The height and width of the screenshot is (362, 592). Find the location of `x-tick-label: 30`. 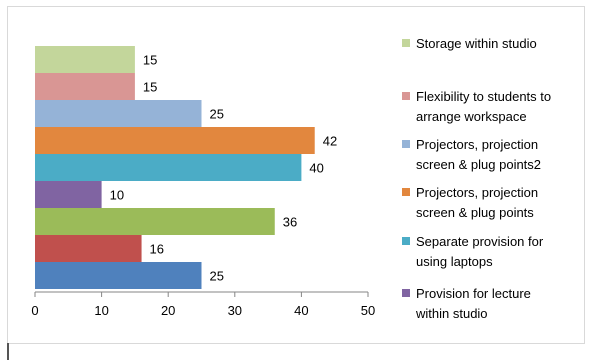

x-tick-label: 30 is located at coordinates (235, 310).